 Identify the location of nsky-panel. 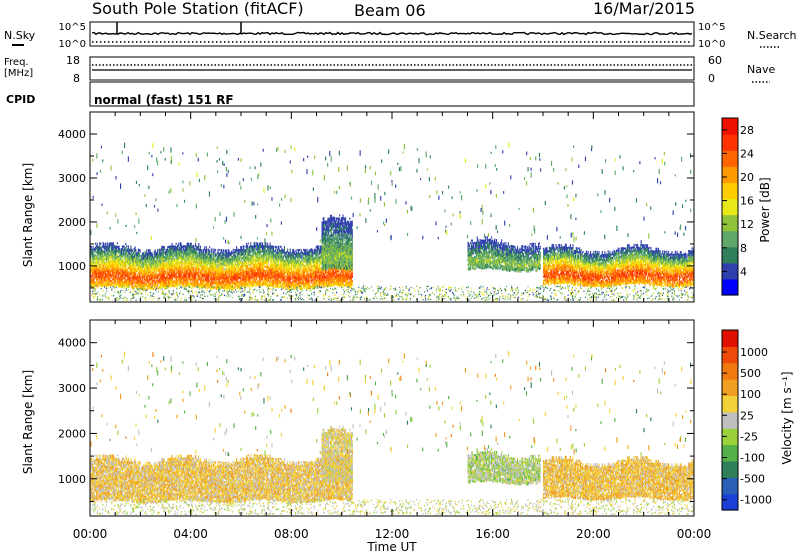
(392, 34).